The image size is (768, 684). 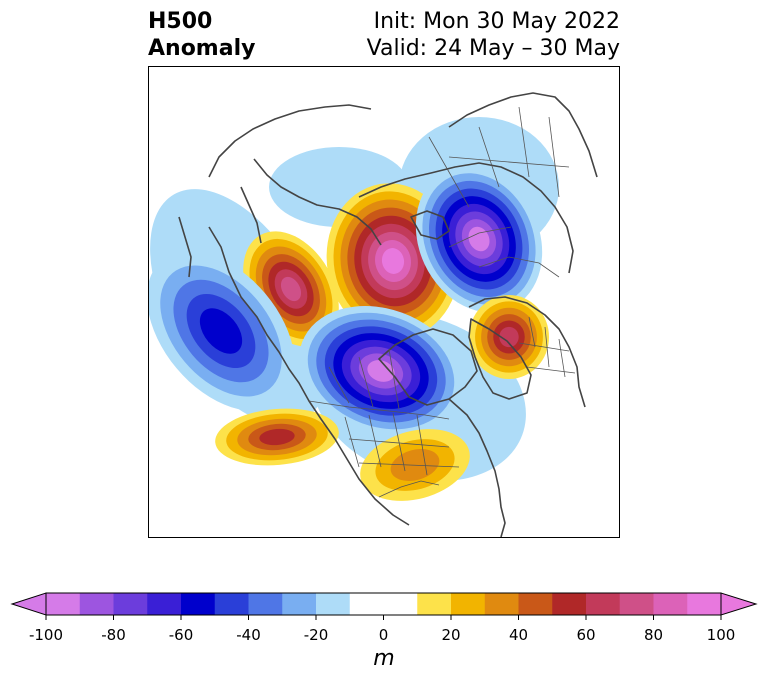 I want to click on border-us-canada, so click(x=379, y=410).